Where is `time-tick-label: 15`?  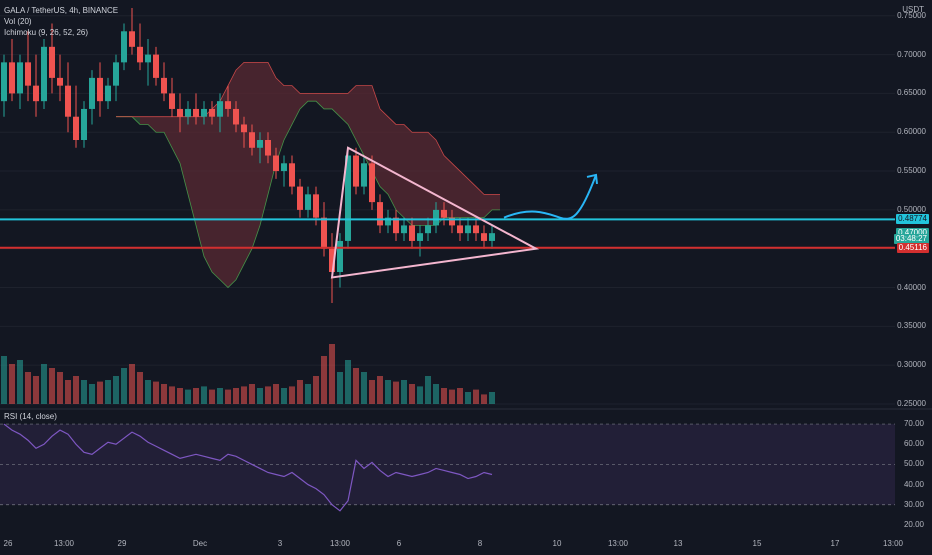
time-tick-label: 15 is located at coordinates (757, 543).